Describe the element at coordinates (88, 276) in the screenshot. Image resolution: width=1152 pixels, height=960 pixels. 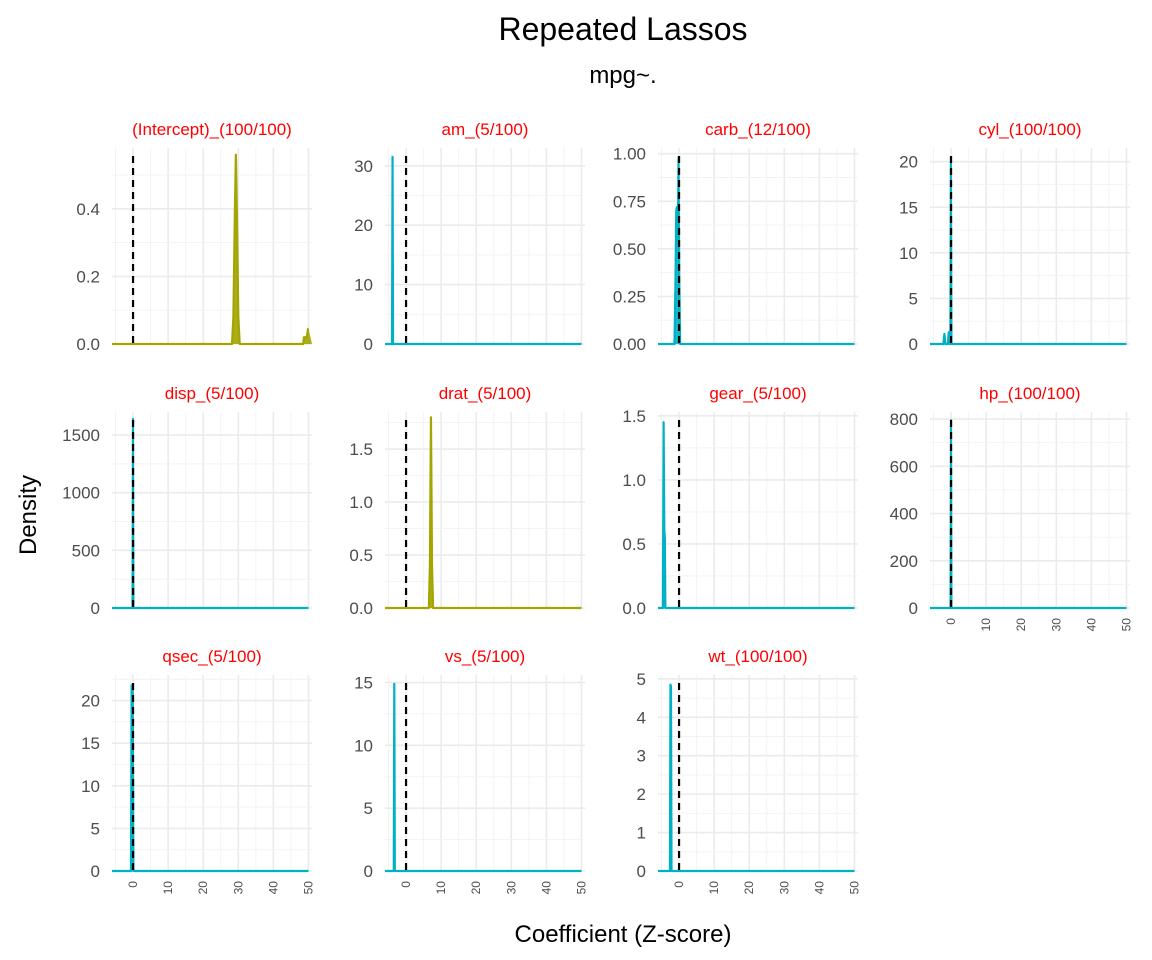
I see `y-tick-label: 0.2` at that location.